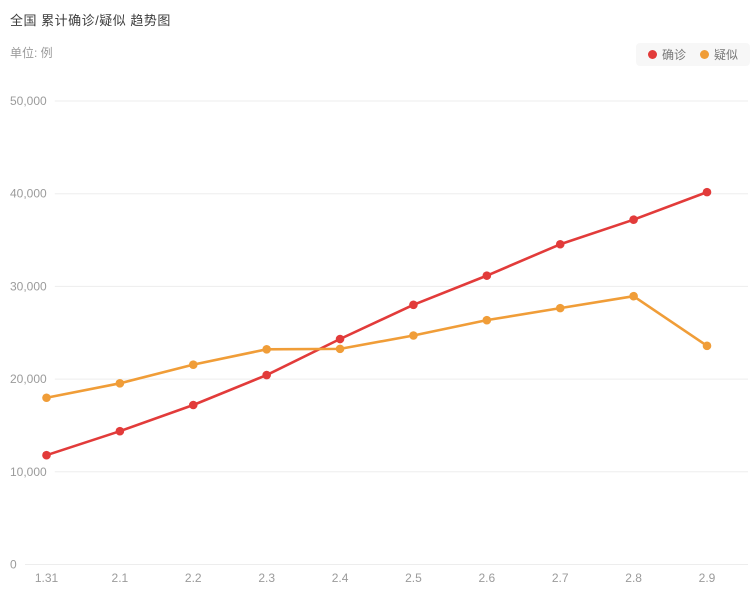  What do you see at coordinates (266, 375) in the screenshot?
I see `data-point-确诊-2.3` at bounding box center [266, 375].